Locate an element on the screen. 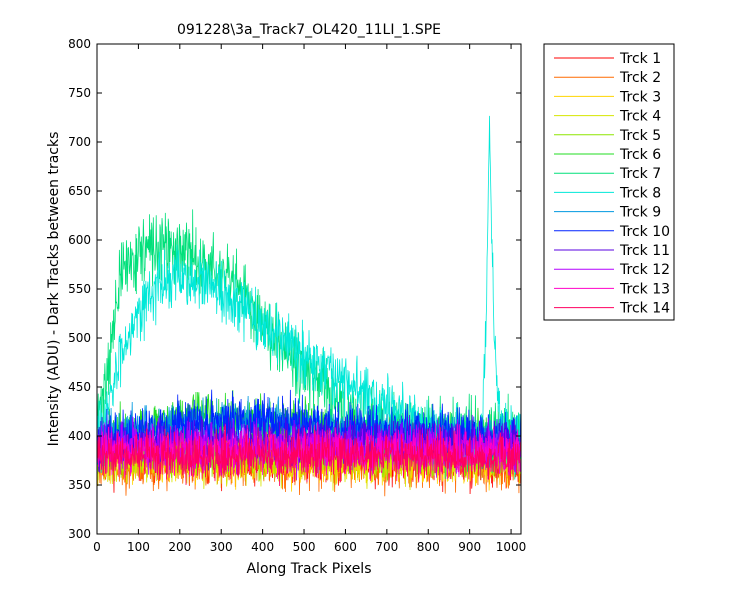 The image size is (750, 600). legend-label: Trck 6 is located at coordinates (640, 155).